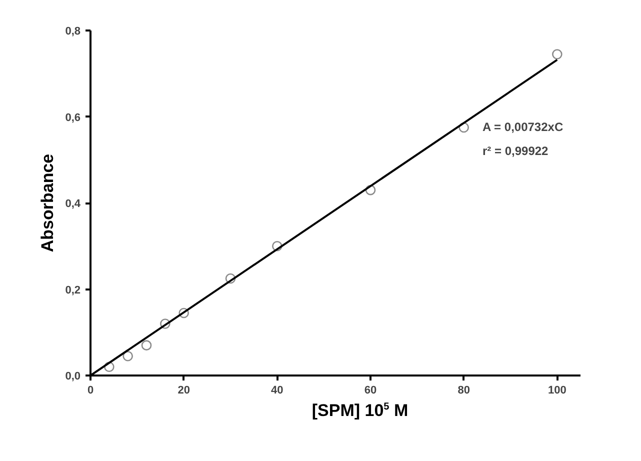 The image size is (641, 461). I want to click on x-tick-label: 0, so click(90, 390).